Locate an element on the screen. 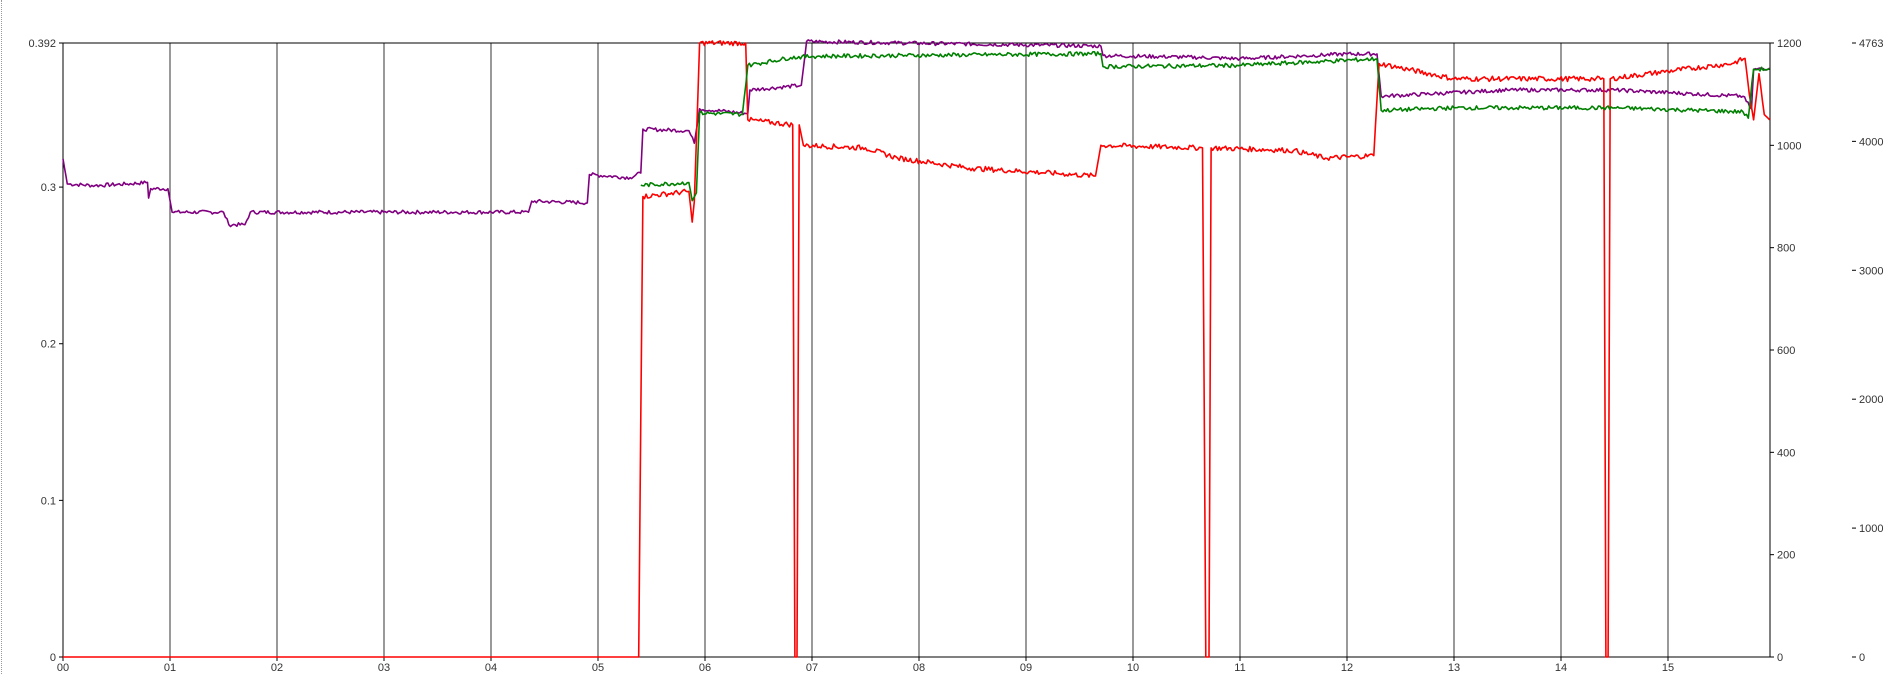  right1-tick-label: 200 is located at coordinates (1786, 556).